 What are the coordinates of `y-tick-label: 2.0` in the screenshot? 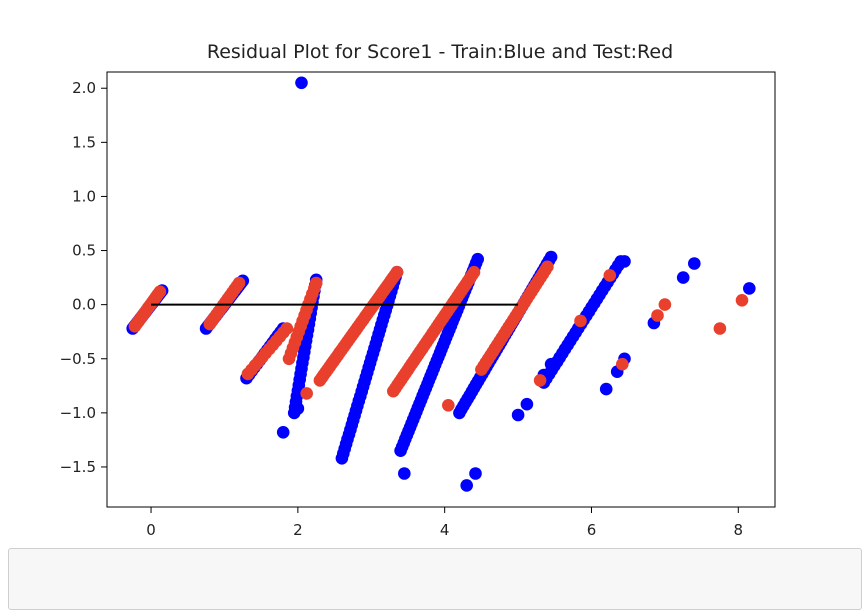 It's located at (84, 88).